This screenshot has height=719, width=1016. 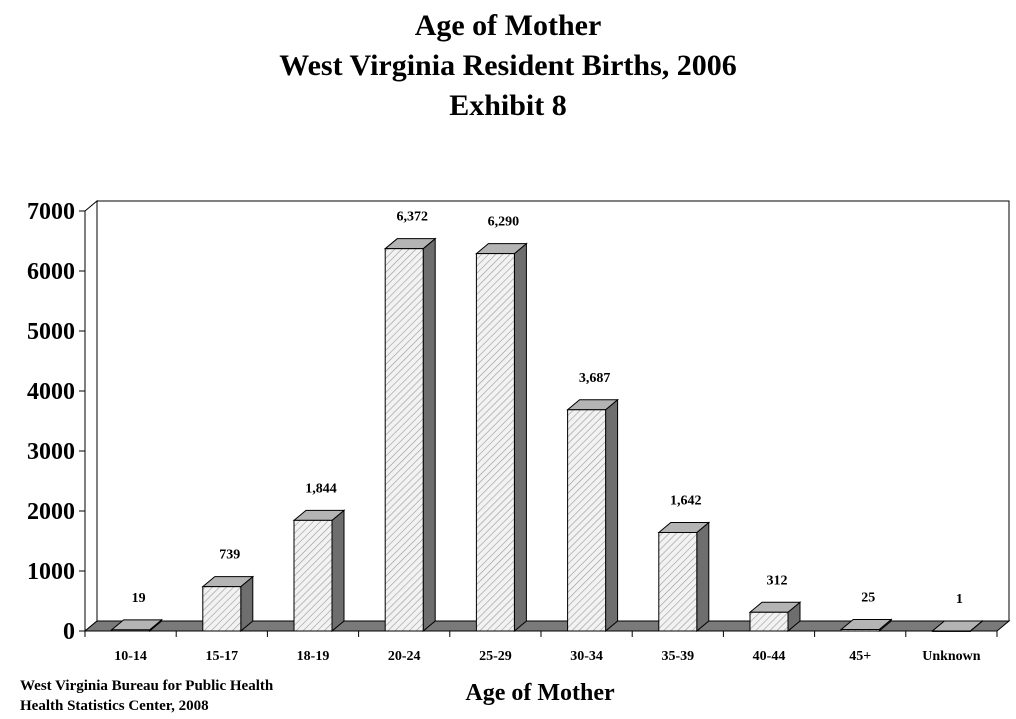 I want to click on title-line-2: West Virginia Resident Births, 2006, so click(x=508, y=65).